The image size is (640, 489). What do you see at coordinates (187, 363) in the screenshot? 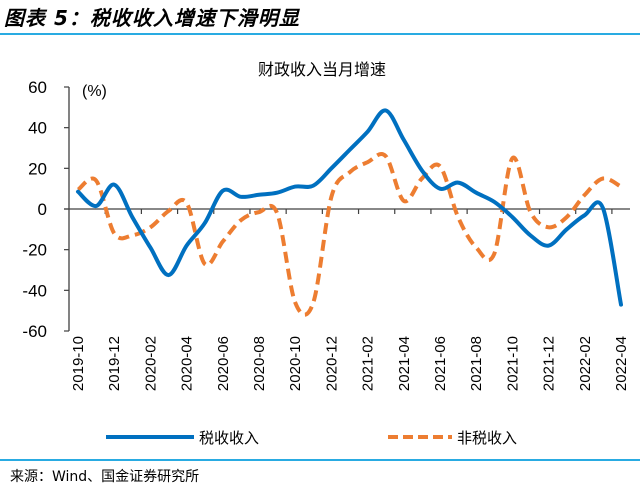
I see `x-tick-label: 2020-04` at bounding box center [187, 363].